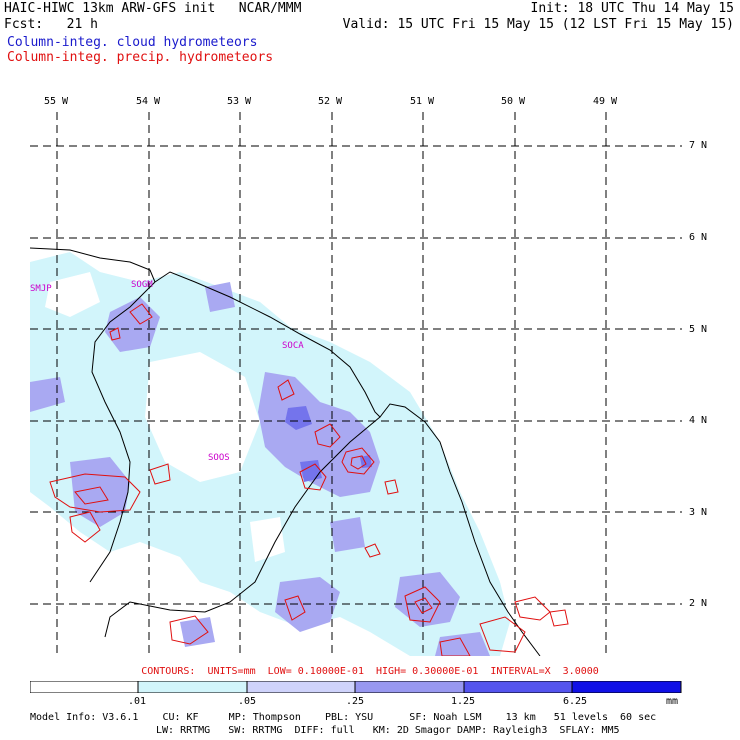  Describe the element at coordinates (137, 701) in the screenshot. I see `colorbar-label: .01` at that location.